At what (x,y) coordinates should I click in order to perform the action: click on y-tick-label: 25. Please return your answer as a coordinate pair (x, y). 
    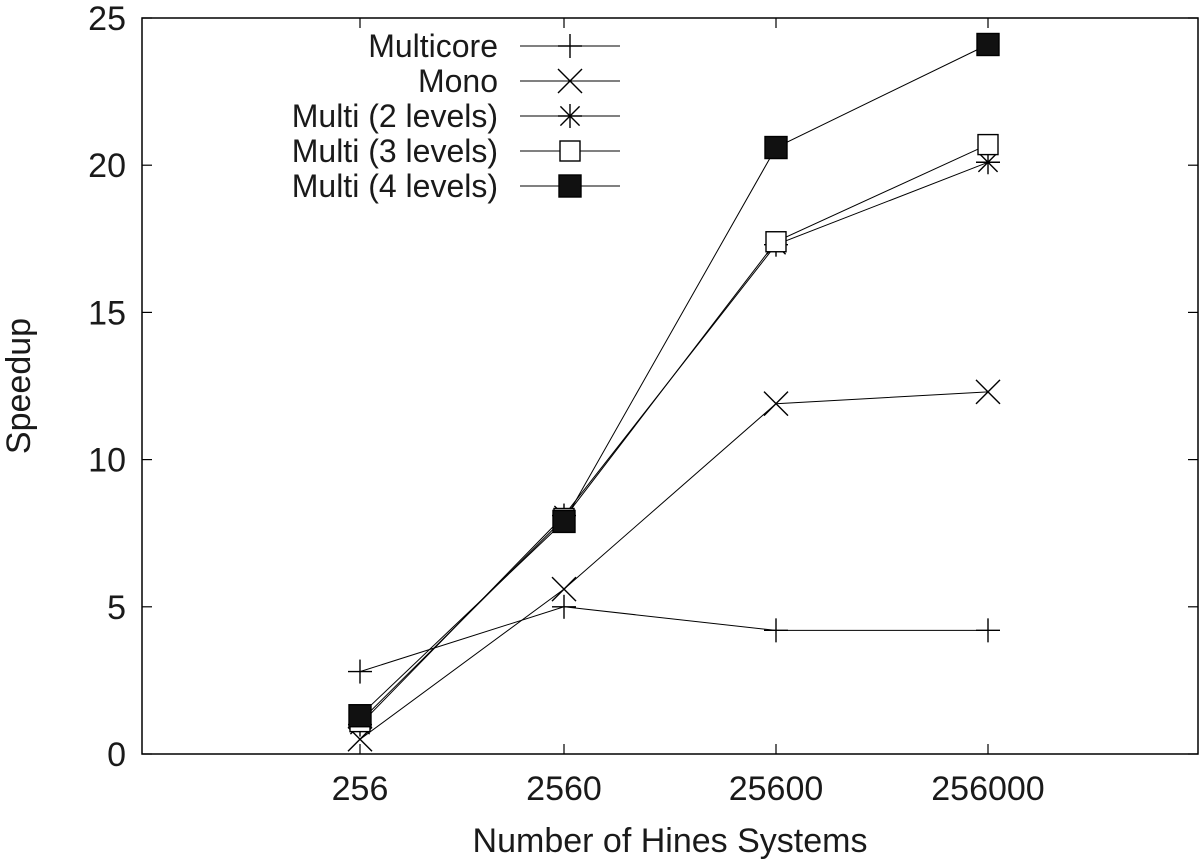
    Looking at the image, I should click on (107, 19).